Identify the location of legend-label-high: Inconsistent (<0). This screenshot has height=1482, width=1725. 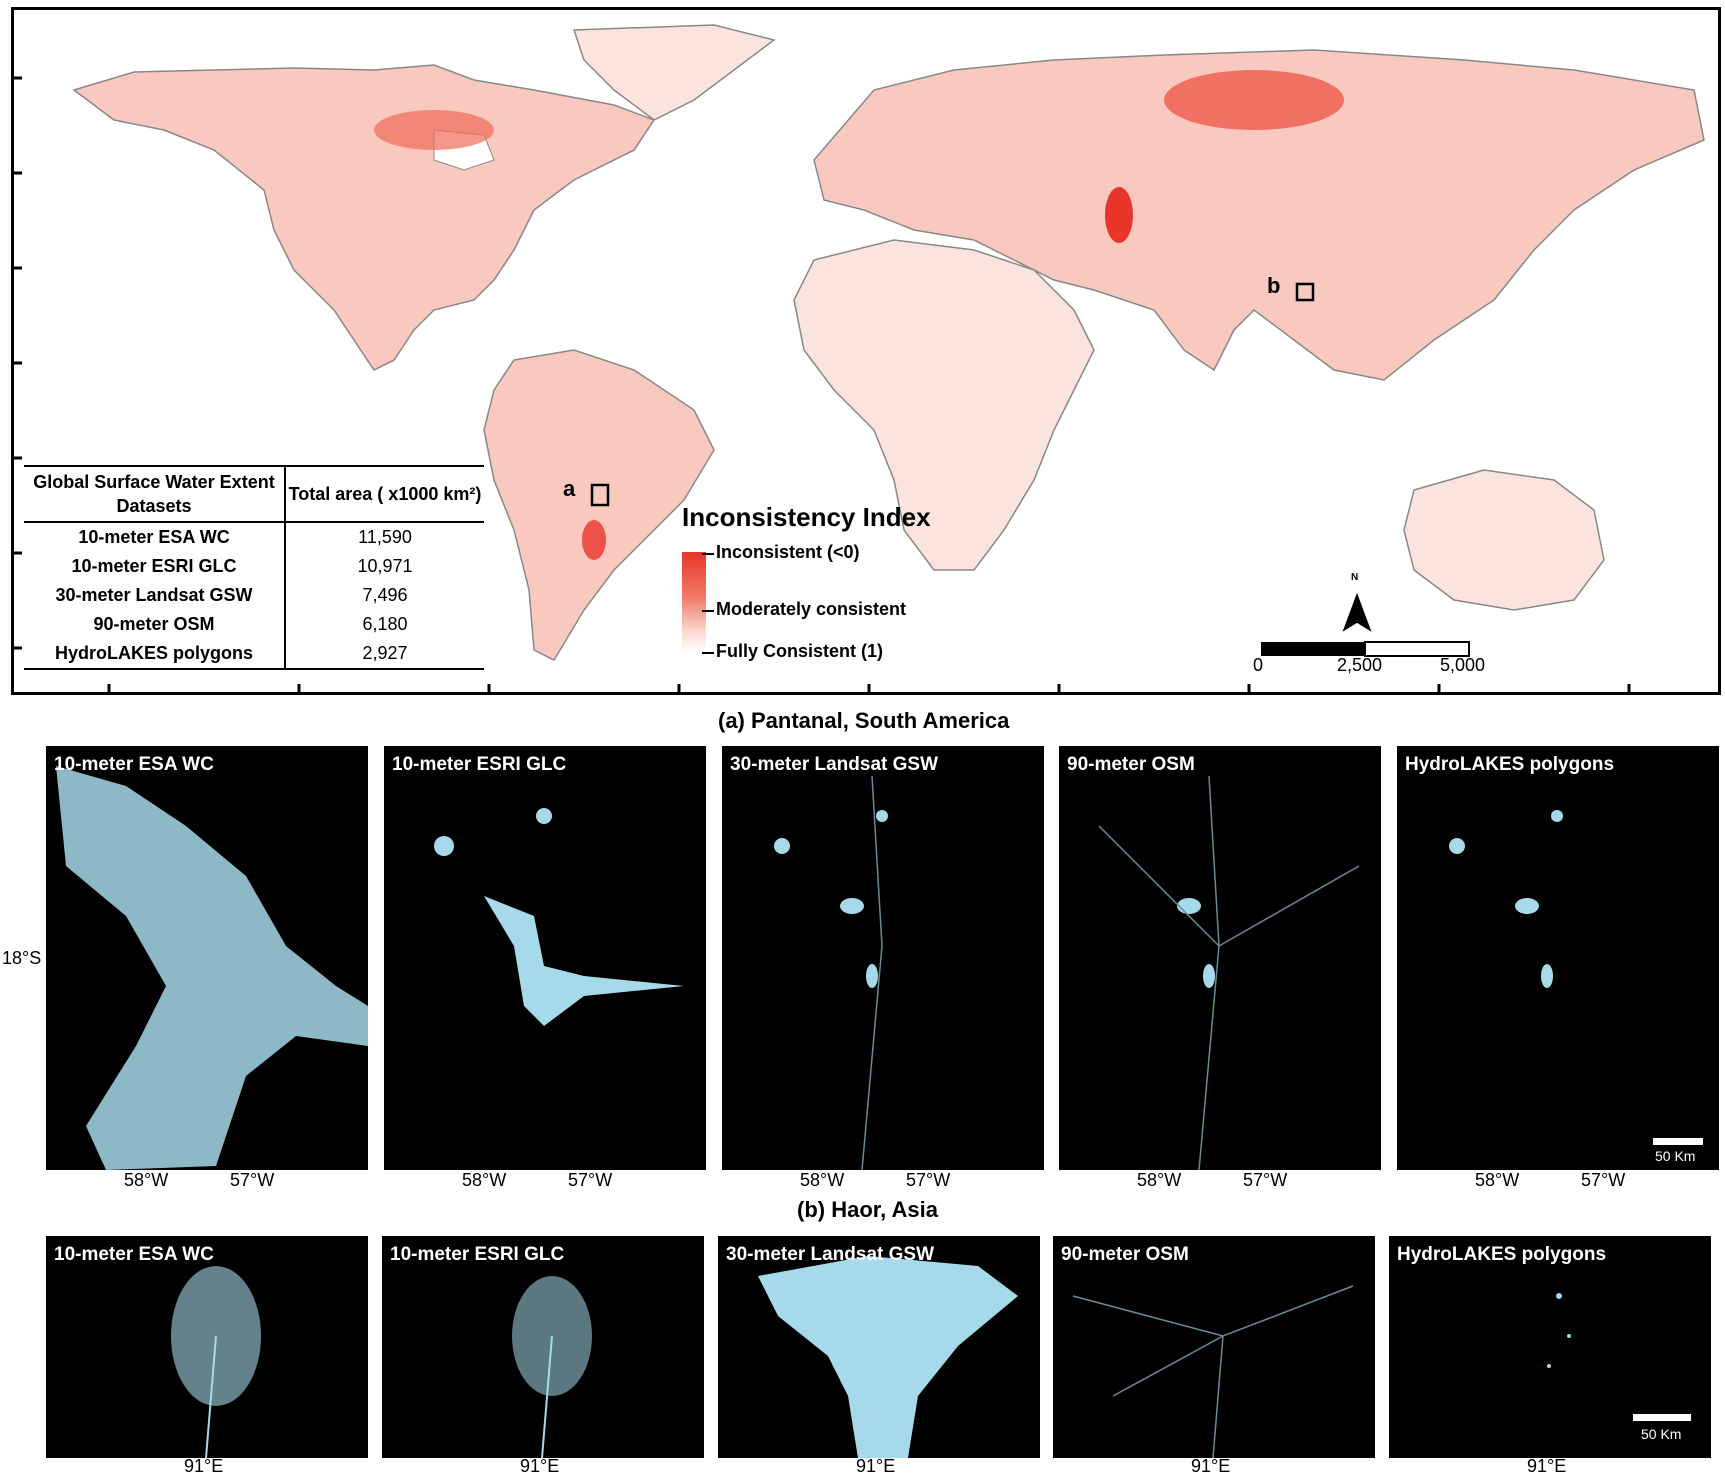
(788, 552).